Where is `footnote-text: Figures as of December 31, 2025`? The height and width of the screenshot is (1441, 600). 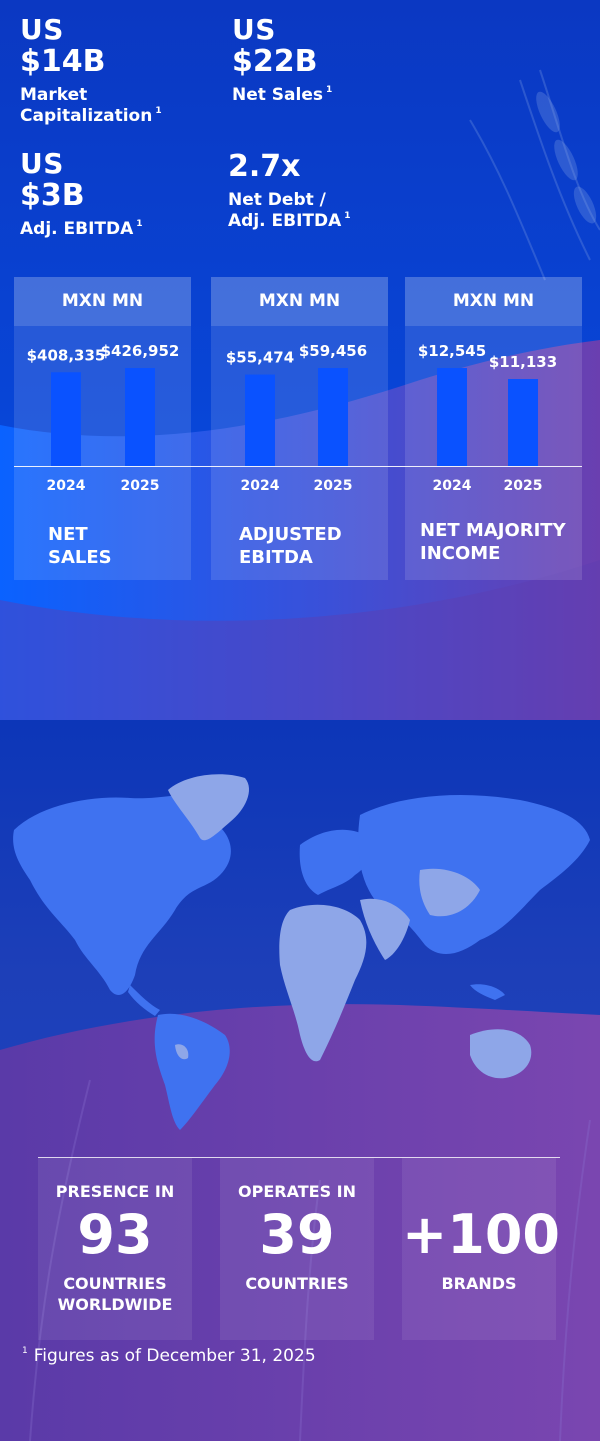 footnote-text: Figures as of December 31, 2025 is located at coordinates (174, 1356).